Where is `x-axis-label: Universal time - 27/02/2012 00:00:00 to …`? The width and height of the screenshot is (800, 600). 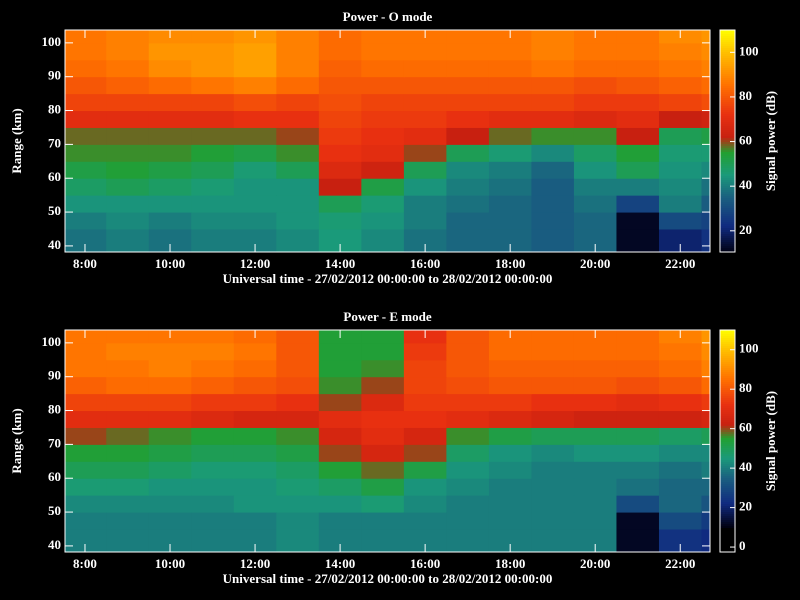
x-axis-label: Universal time - 27/02/2012 00:00:00 to … is located at coordinates (388, 278).